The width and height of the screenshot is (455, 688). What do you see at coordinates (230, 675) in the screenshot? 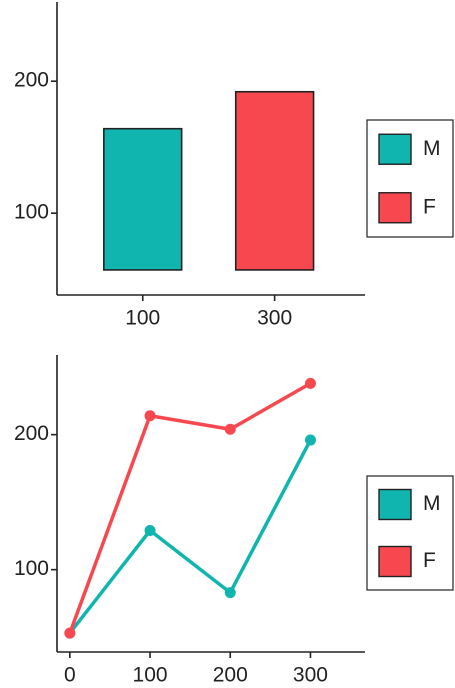
I see `x-tick-label: 200` at bounding box center [230, 675].